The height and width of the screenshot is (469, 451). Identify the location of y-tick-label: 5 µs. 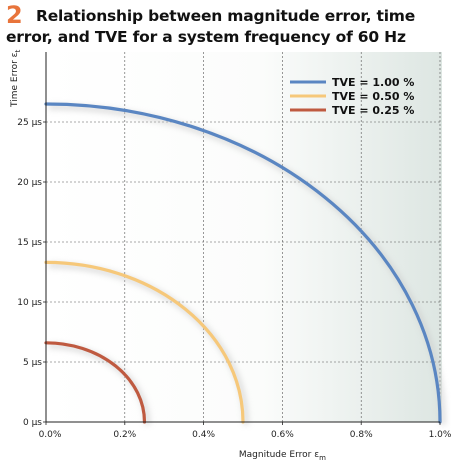
(32, 363).